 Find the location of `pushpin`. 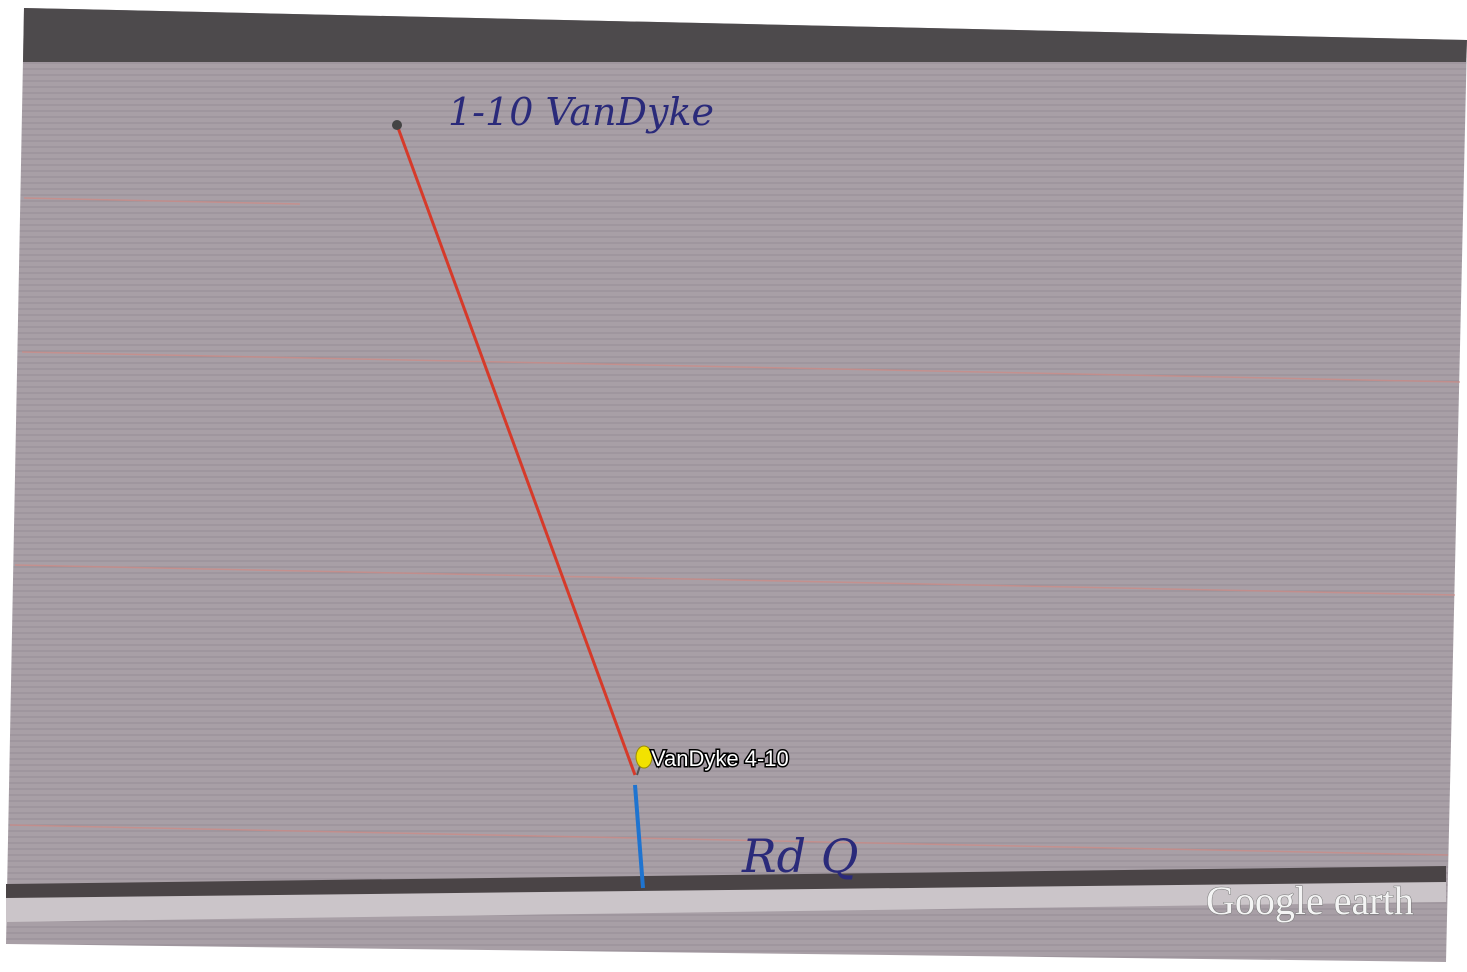

pushpin is located at coordinates (644, 760).